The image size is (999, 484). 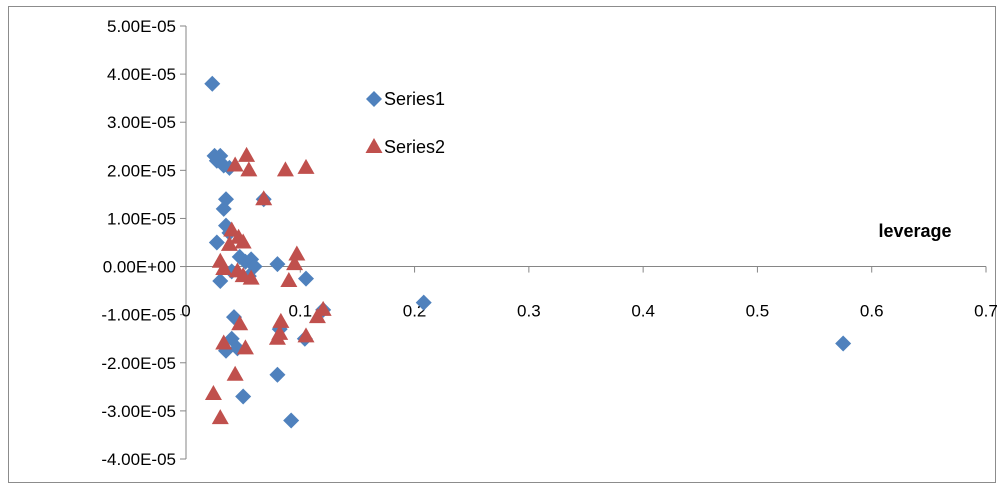 I want to click on x-axis-ticks: 0 0.1 0.2 0.3 0.4 0.5 0.6 0.7, so click(x=589, y=293).